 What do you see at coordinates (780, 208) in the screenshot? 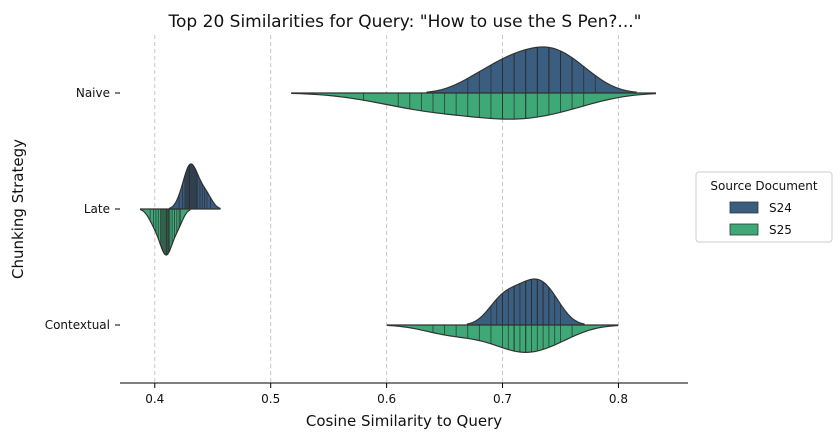
I see `legend-label-s24: S24` at bounding box center [780, 208].